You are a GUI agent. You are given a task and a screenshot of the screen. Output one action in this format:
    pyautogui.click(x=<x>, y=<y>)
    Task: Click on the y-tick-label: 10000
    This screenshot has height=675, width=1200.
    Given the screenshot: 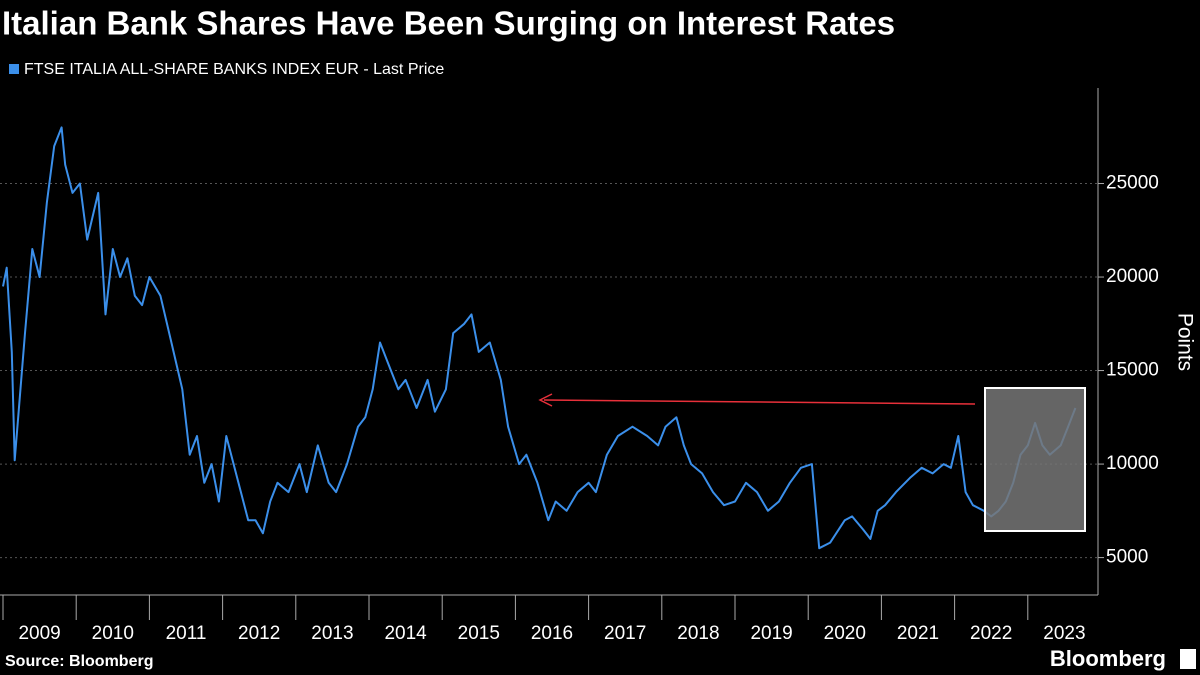 What is the action you would take?
    pyautogui.click(x=1132, y=463)
    